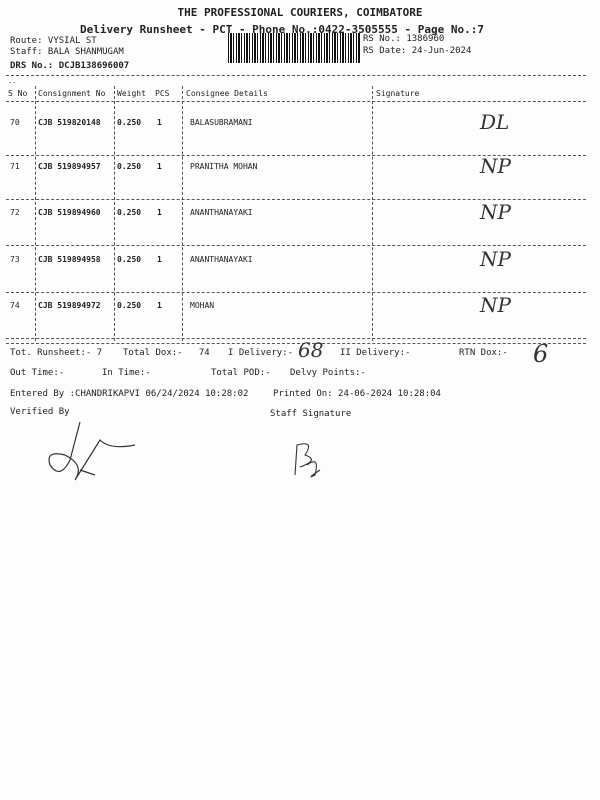  Describe the element at coordinates (15, 212) in the screenshot. I see `row-sno: 72` at that location.